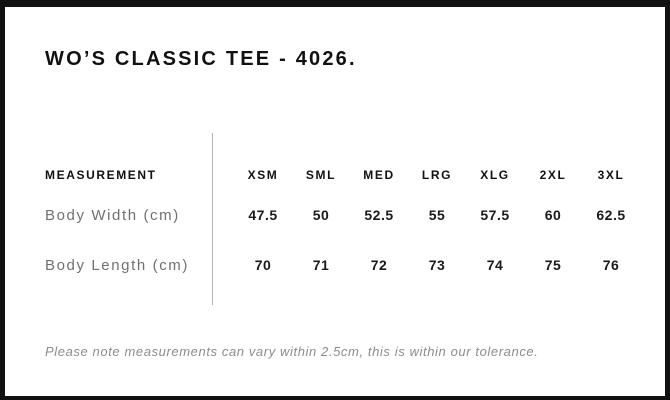 The height and width of the screenshot is (400, 670). I want to click on table-cell: 57.5, so click(495, 215).